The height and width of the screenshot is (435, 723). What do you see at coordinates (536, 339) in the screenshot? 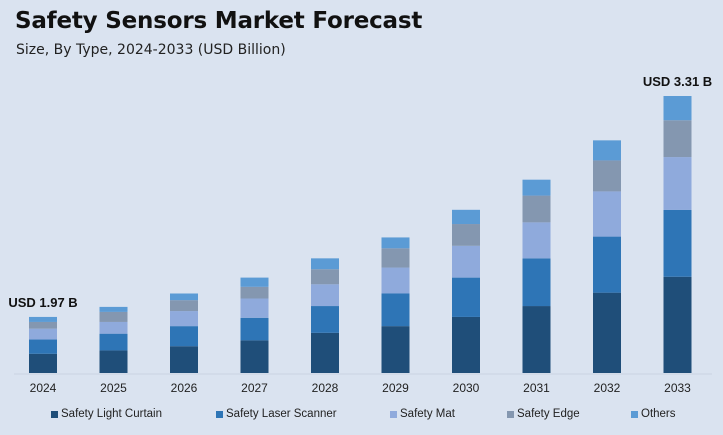
I see `bar-segment-safety-light-curtain-2031` at bounding box center [536, 339].